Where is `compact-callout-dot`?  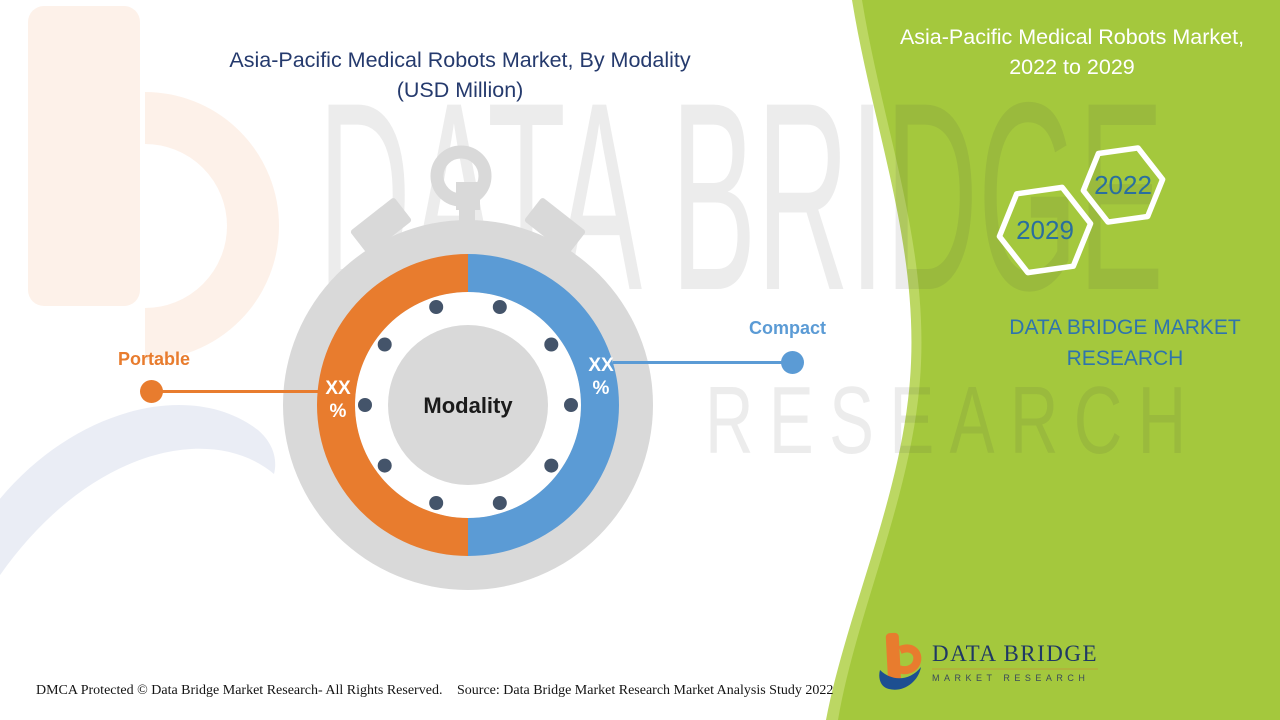
compact-callout-dot is located at coordinates (792, 362).